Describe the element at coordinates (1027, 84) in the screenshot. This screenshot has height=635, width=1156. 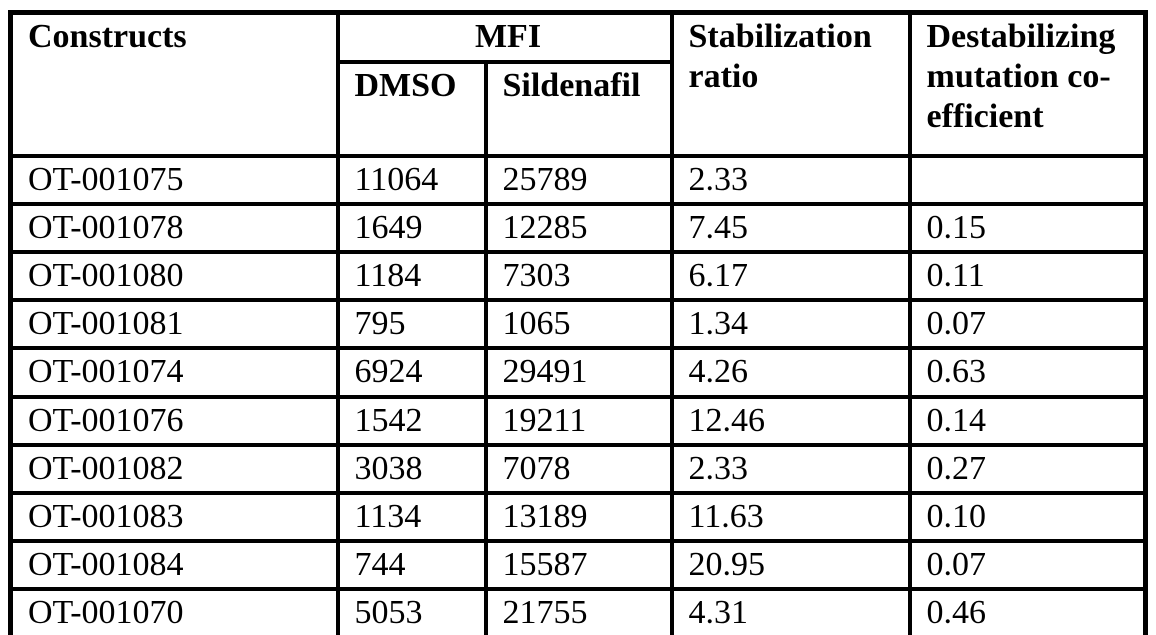
I see `destabilizing-coefficient-column-header: Destabilizing mutation co-efficient` at that location.